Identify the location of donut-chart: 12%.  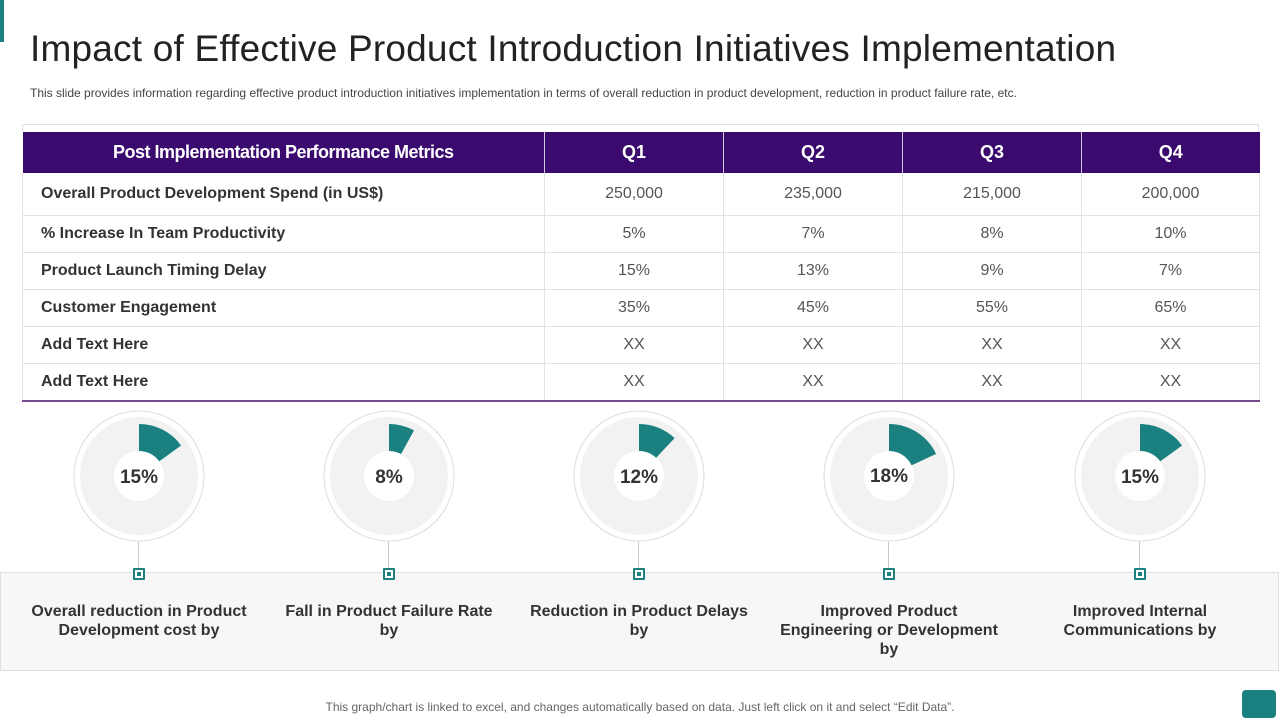
(639, 476).